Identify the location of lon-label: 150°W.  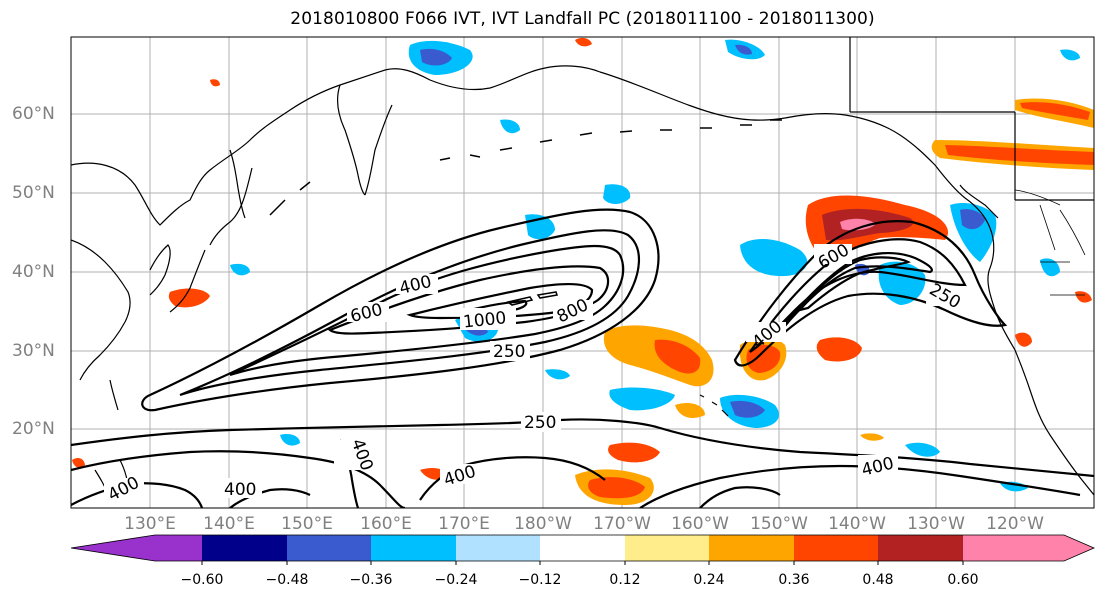
(779, 524).